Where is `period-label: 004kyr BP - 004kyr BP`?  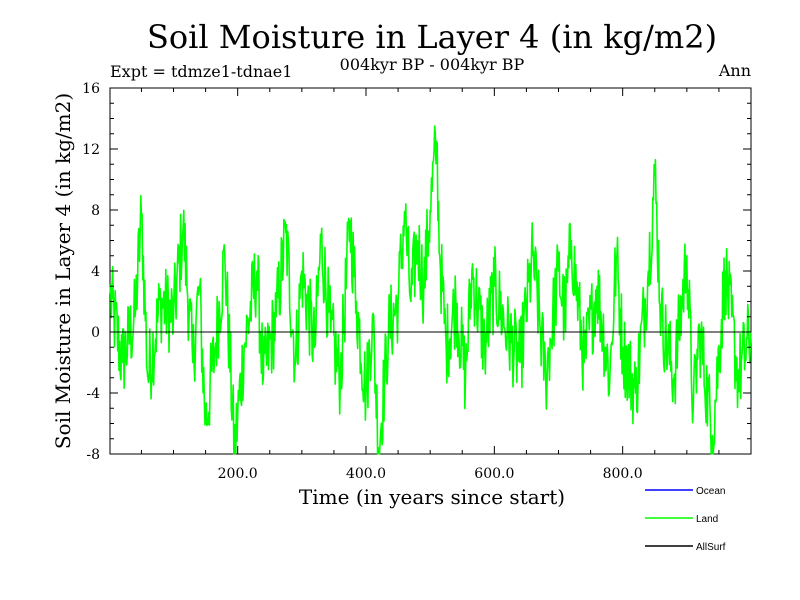
period-label: 004kyr BP - 004kyr BP is located at coordinates (432, 64).